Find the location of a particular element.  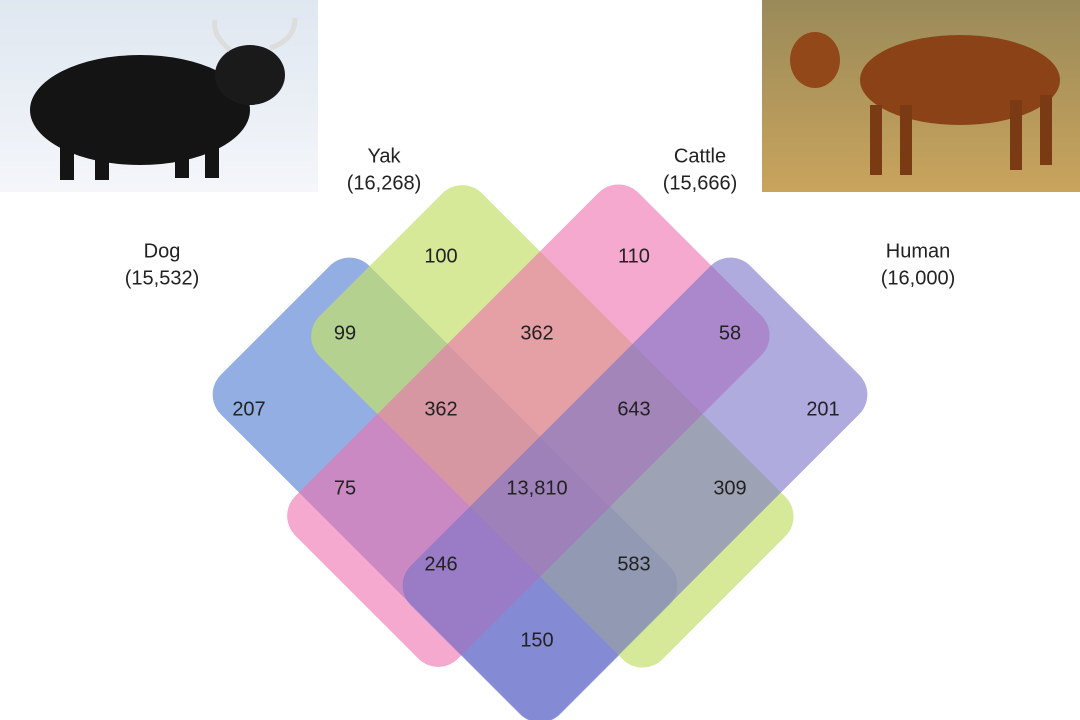

region-count: 207 is located at coordinates (248, 409).